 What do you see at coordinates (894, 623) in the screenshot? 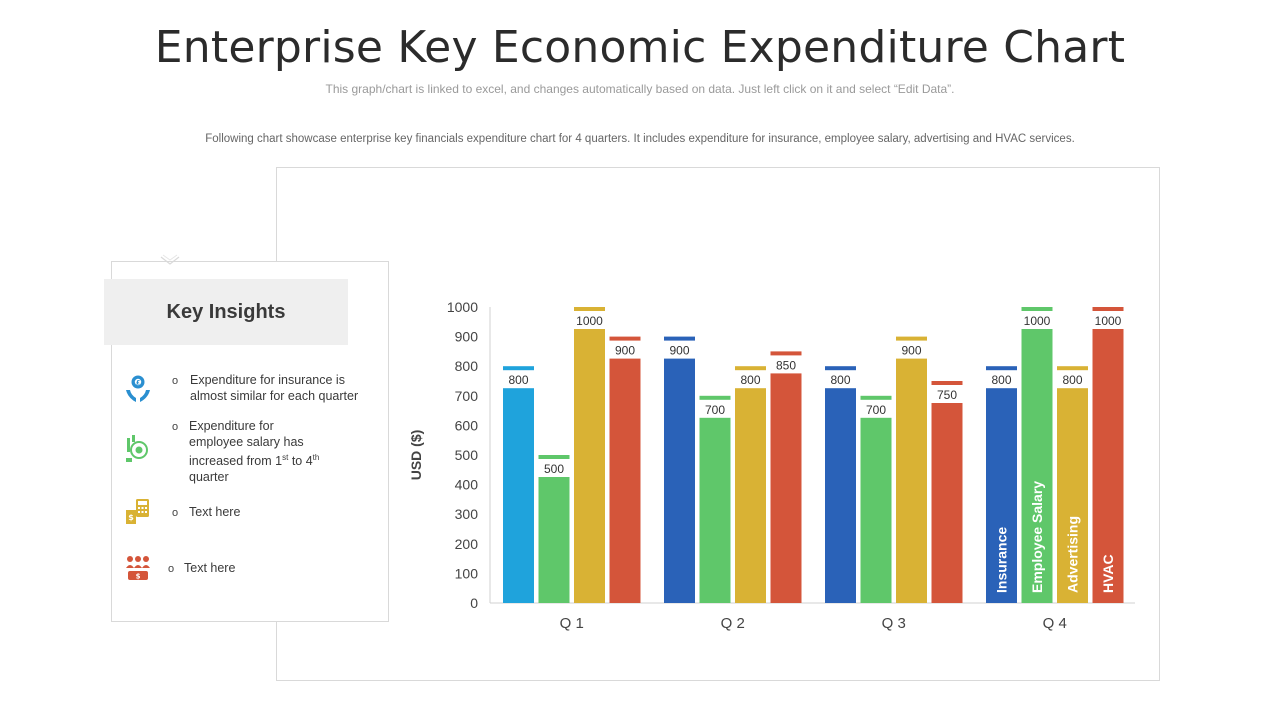
I see `x-tick-label: Q 3` at bounding box center [894, 623].